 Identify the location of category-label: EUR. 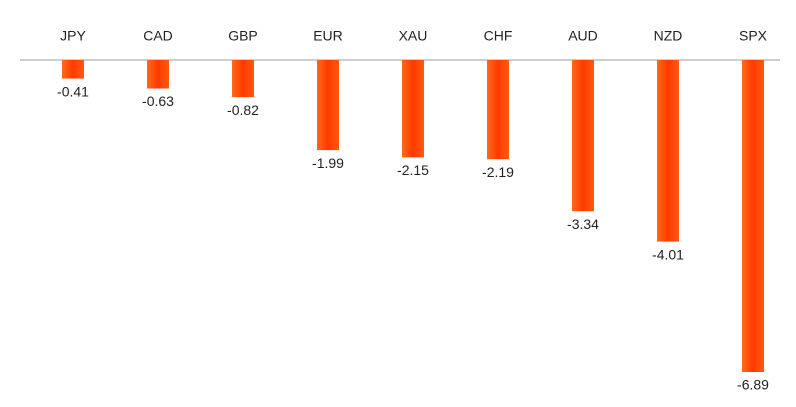
(328, 36).